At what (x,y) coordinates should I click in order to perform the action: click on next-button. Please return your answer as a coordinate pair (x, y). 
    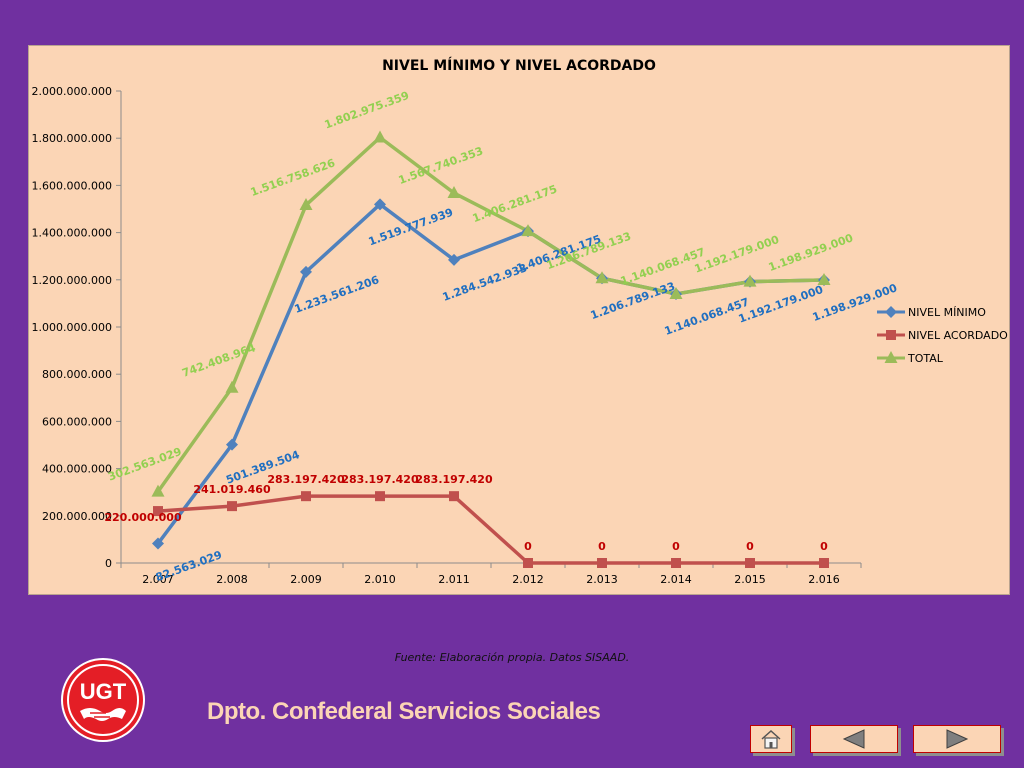
    Looking at the image, I should click on (957, 739).